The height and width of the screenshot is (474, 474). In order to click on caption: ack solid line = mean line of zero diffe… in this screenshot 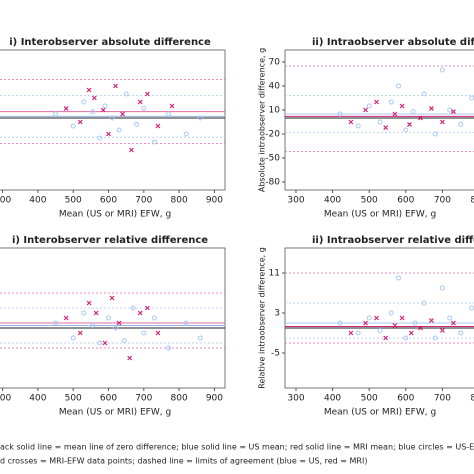, I will do `click(237, 447)`.